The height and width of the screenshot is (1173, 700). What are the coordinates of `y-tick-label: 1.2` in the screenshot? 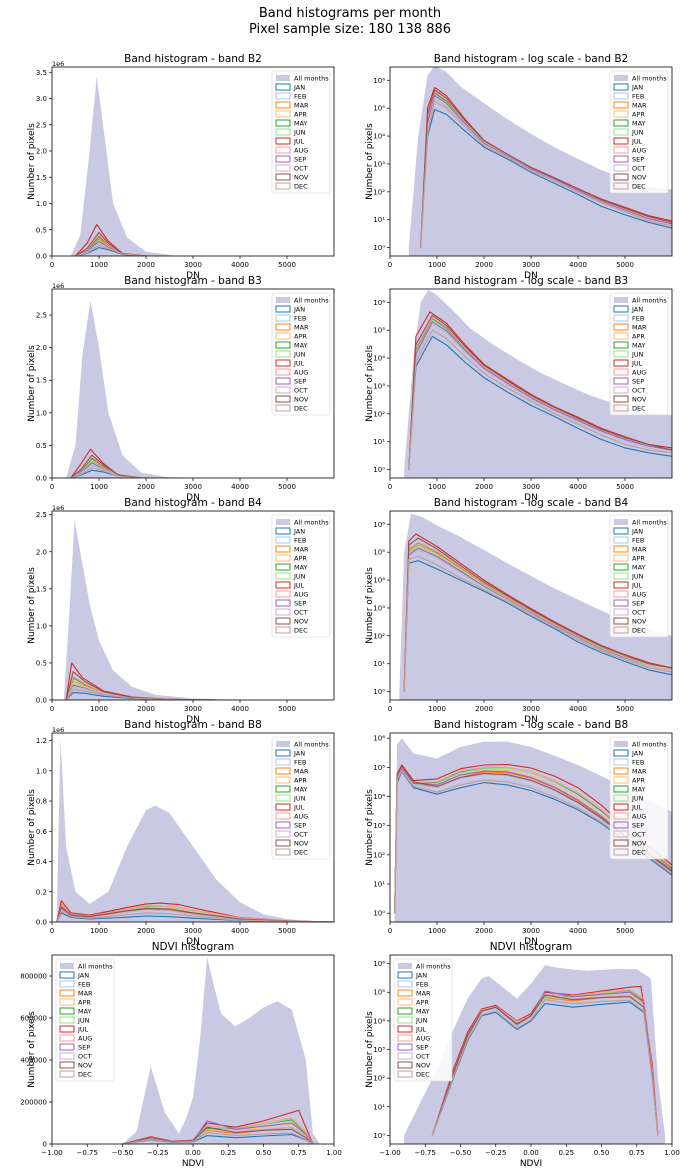 It's located at (41, 741).